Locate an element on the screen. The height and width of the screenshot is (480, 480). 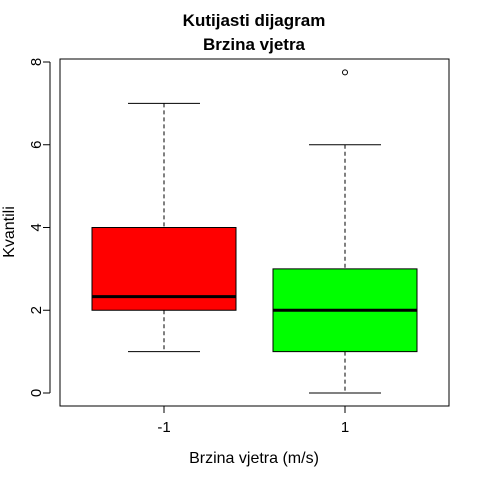
y-axis-label: Kvantili is located at coordinates (9, 232).